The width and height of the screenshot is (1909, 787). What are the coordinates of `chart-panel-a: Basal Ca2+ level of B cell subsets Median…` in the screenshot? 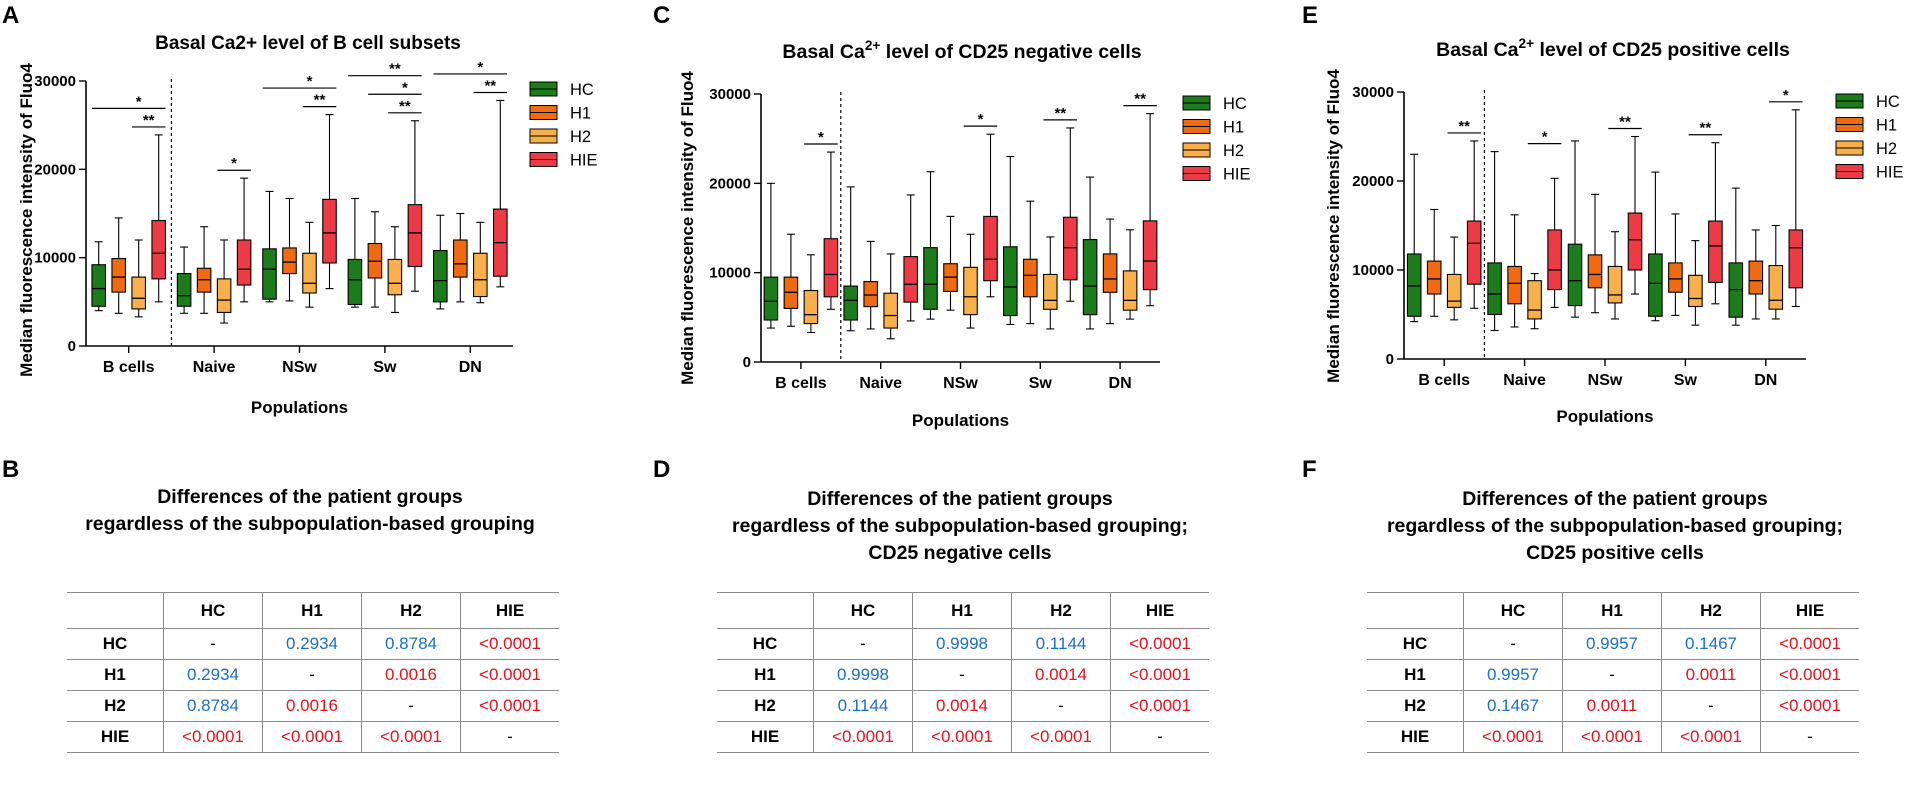 It's located at (307, 225).